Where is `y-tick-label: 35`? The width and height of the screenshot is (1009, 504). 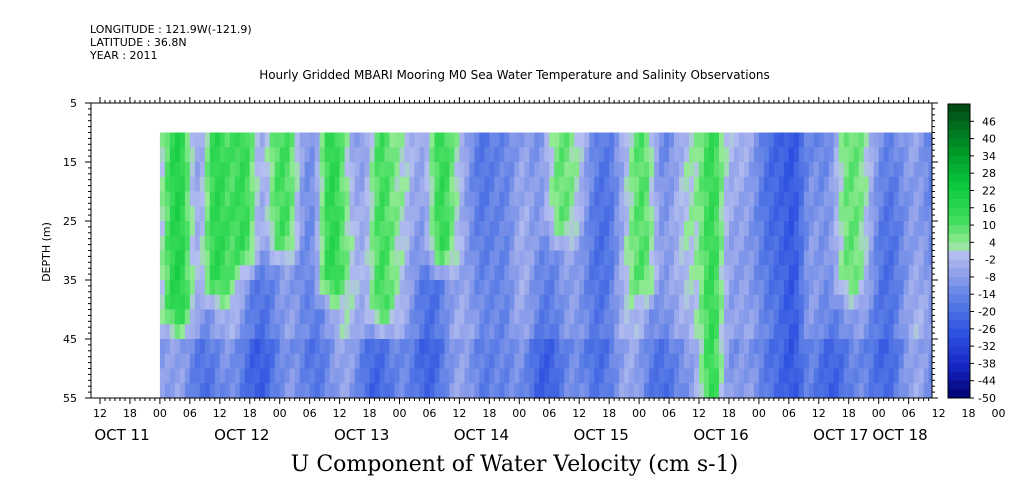
y-tick-label: 35 is located at coordinates (70, 280).